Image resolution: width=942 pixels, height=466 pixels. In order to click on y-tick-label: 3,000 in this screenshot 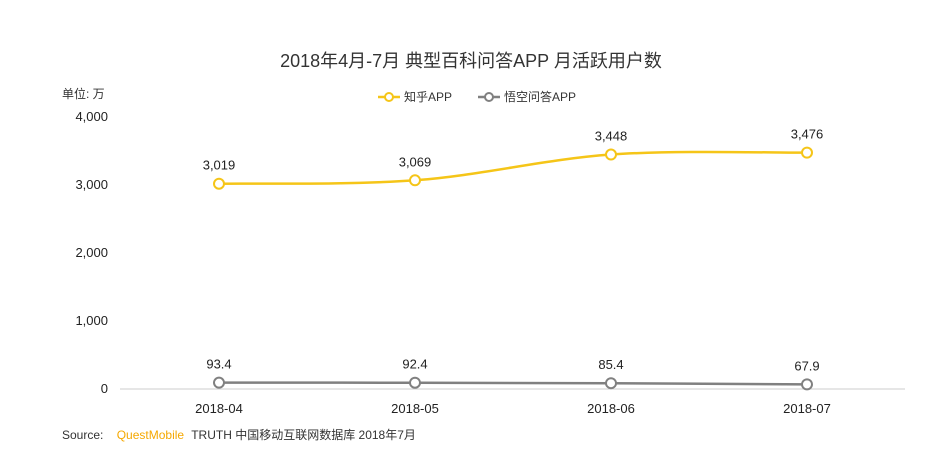, I will do `click(91, 184)`.